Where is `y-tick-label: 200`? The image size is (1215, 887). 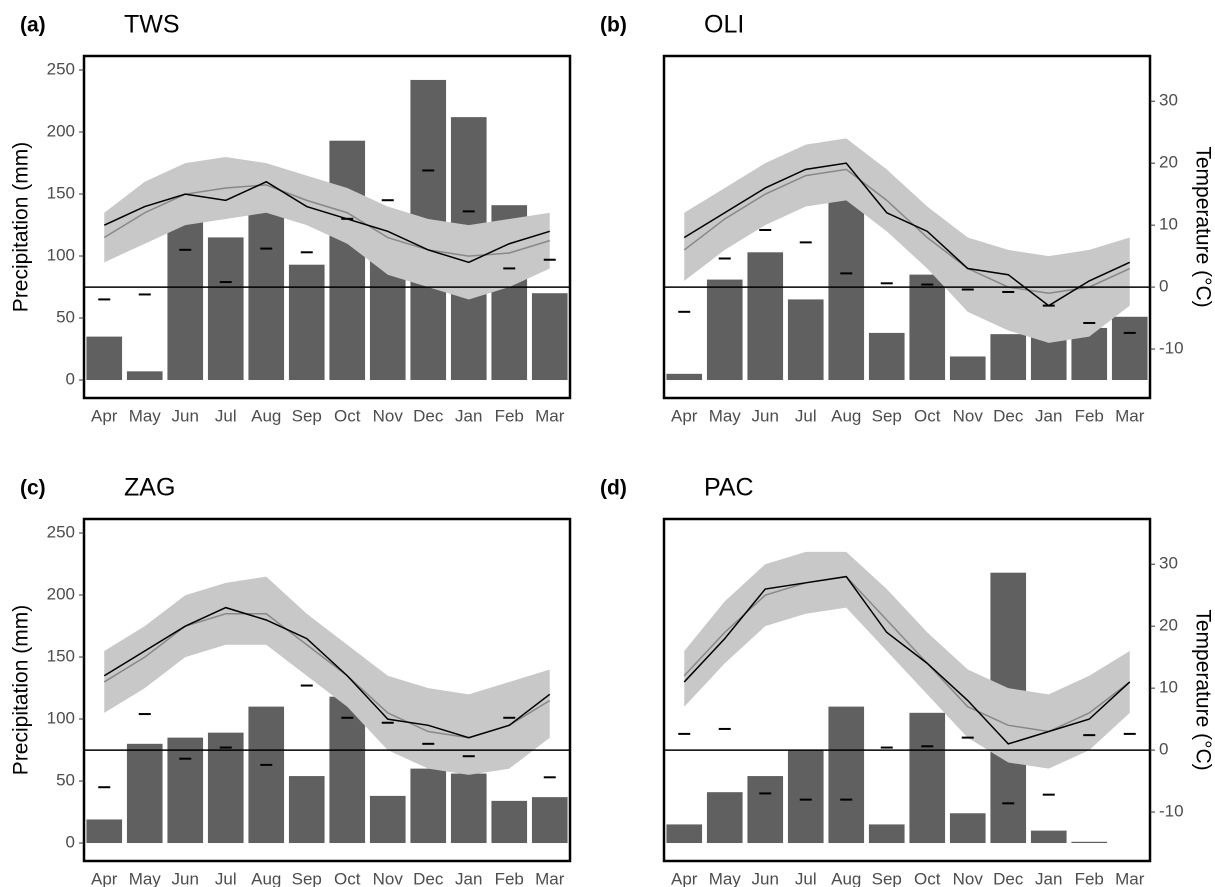
y-tick-label: 200 is located at coordinates (61, 593).